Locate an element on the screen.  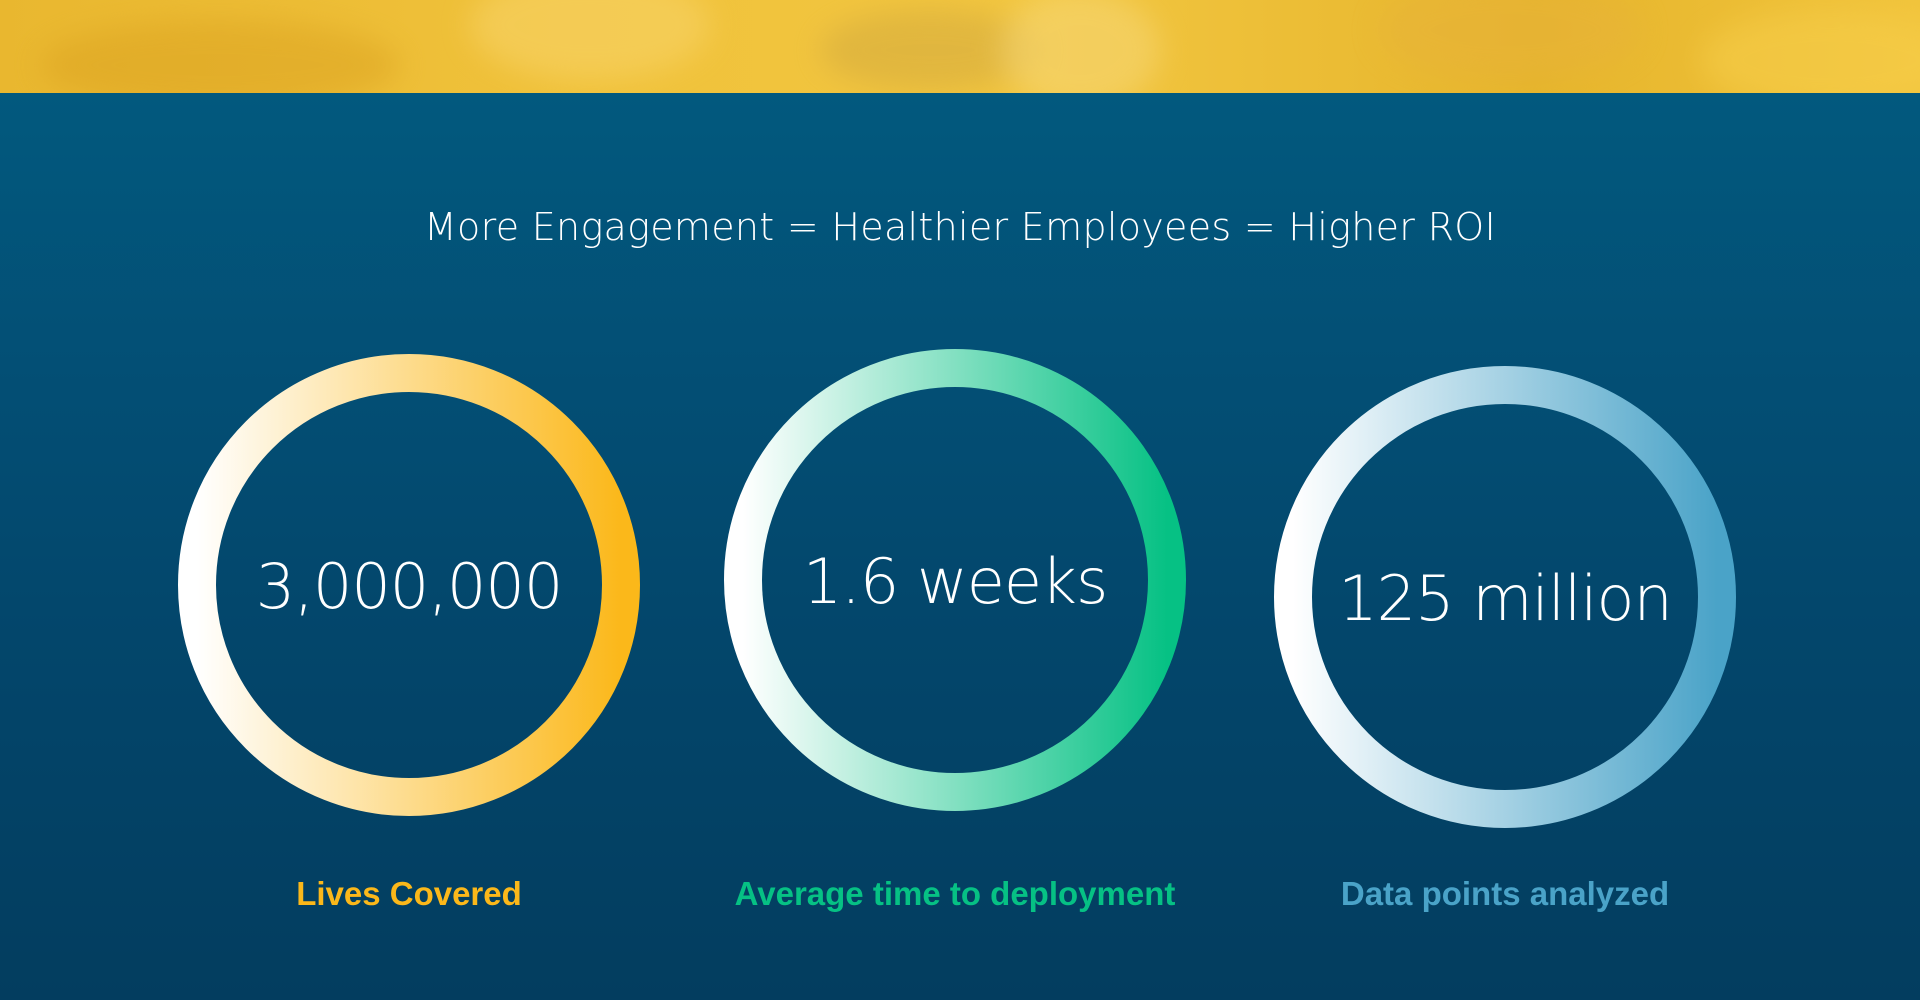
stat-value: 3,000,000 is located at coordinates (409, 586).